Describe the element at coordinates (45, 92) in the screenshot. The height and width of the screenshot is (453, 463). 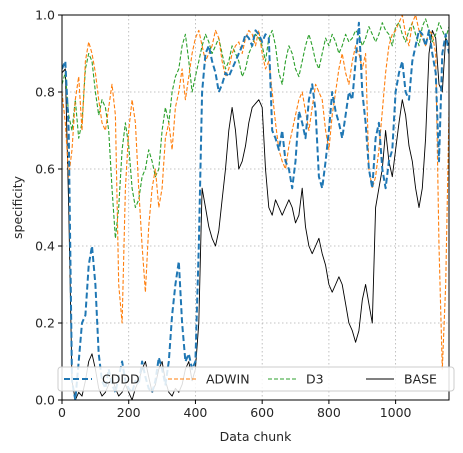
I see `y-tick-label-4: 0.8` at that location.